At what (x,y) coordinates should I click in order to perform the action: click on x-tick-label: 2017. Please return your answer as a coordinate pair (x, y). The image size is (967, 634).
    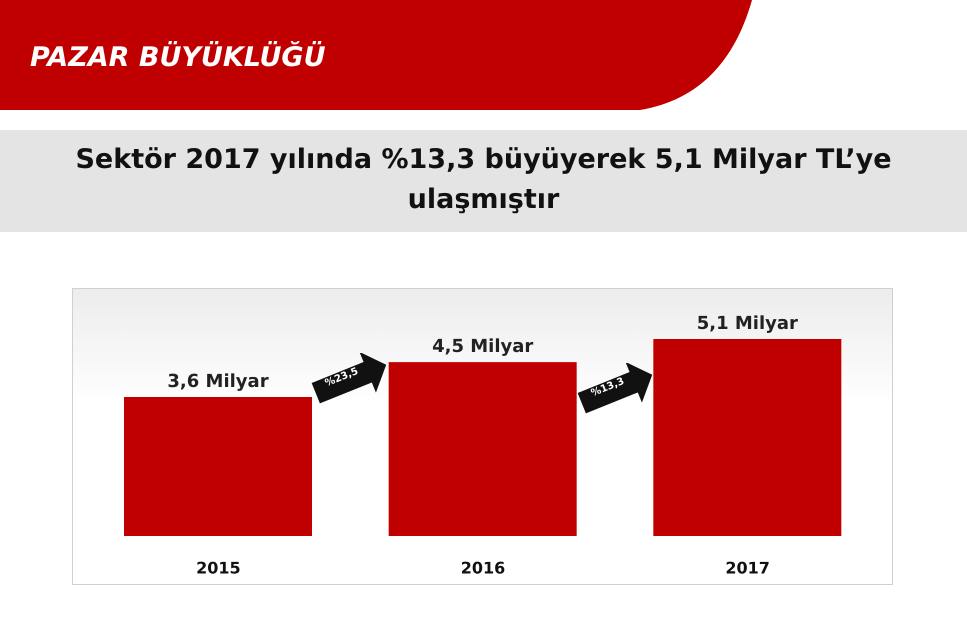
    Looking at the image, I should click on (747, 568).